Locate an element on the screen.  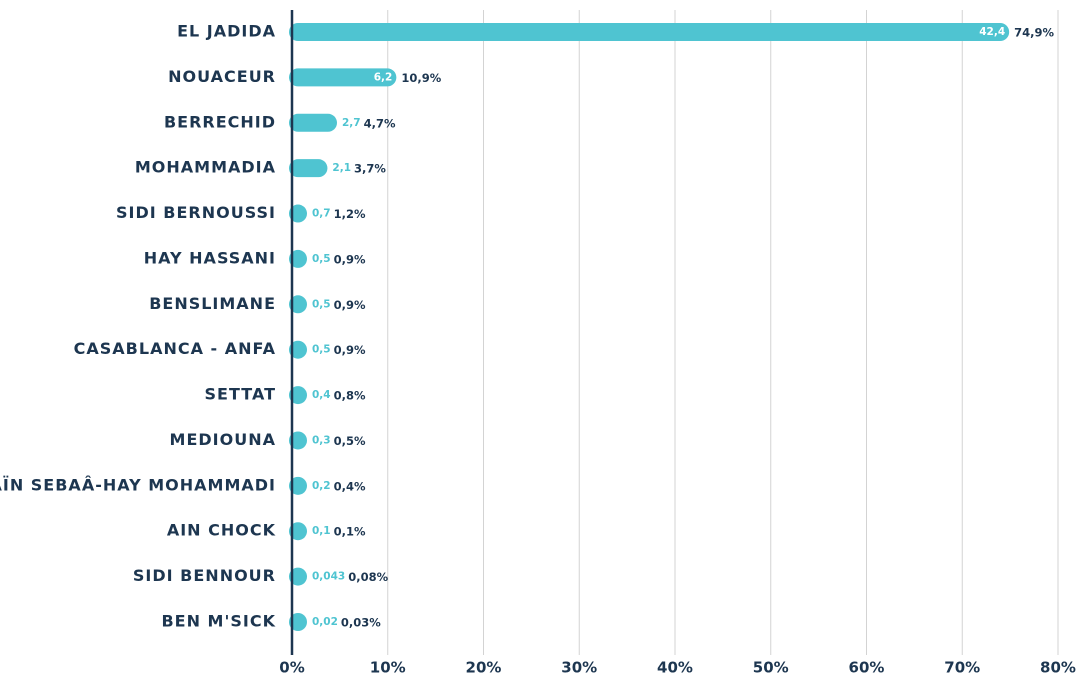
category-label: MEDIOUNA is located at coordinates (223, 439).